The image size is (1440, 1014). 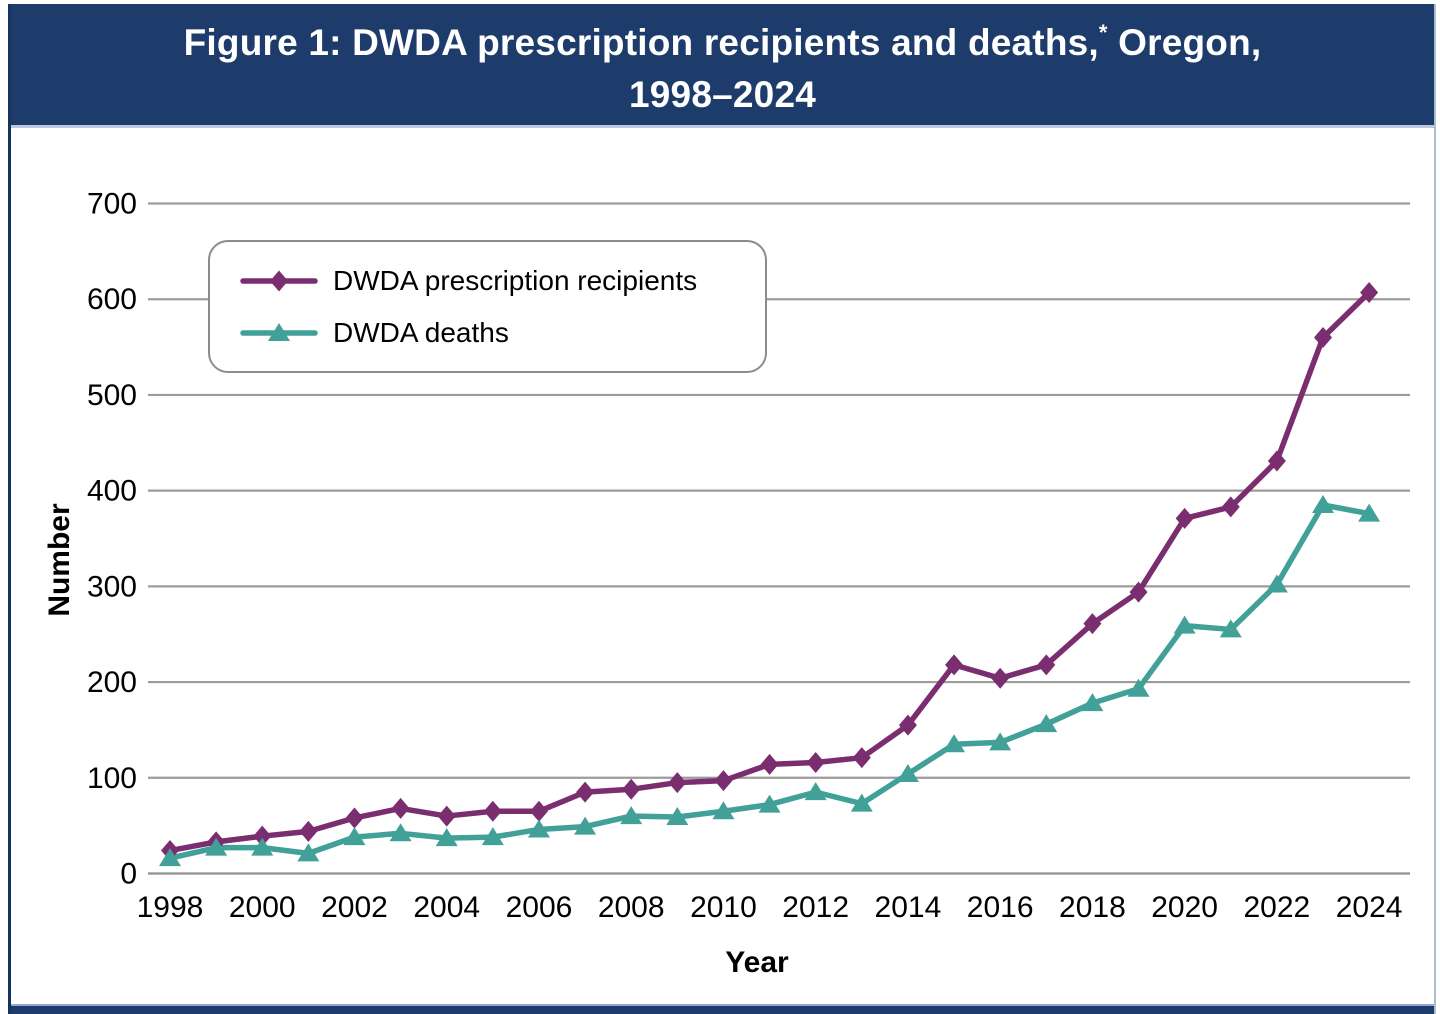 What do you see at coordinates (723, 810) in the screenshot?
I see `marker-deaths-2010` at bounding box center [723, 810].